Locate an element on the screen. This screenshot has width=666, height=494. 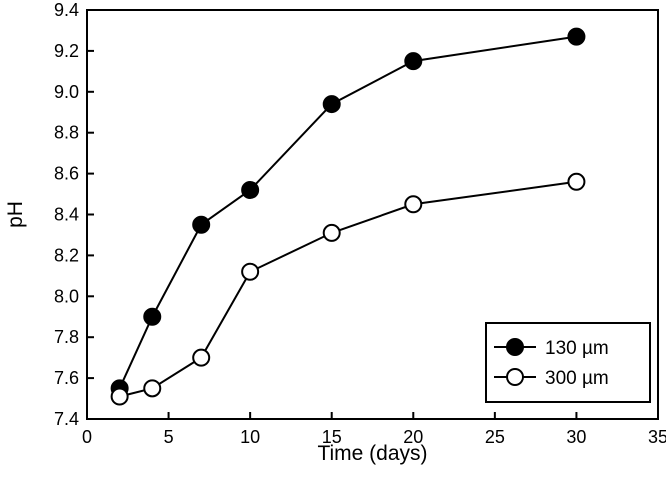
y-axis-title: pH is located at coordinates (15, 214).